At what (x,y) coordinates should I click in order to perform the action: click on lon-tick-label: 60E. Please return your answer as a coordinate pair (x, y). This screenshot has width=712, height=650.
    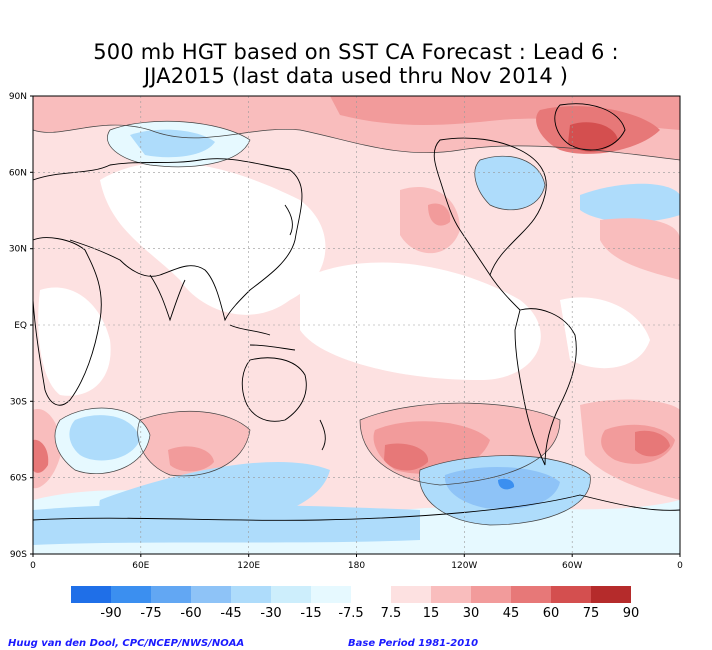
    Looking at the image, I should click on (140, 566).